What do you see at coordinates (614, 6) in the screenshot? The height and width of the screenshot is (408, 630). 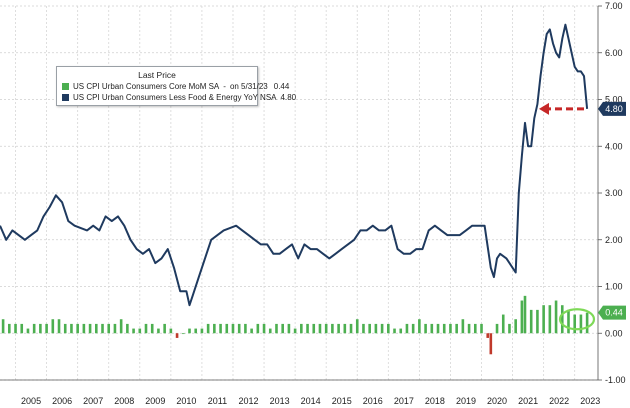 I see `y-tick-label: 7.00` at bounding box center [614, 6].